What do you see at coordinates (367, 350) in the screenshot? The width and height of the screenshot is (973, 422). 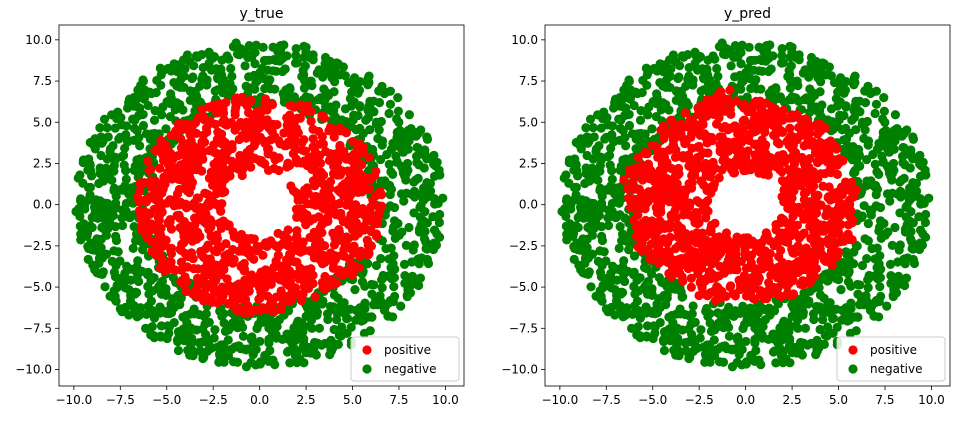 I see `legend-marker-positive` at bounding box center [367, 350].